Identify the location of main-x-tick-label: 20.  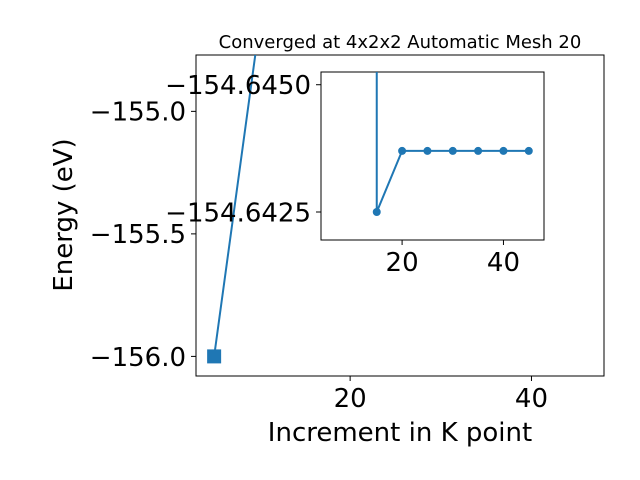
(350, 399).